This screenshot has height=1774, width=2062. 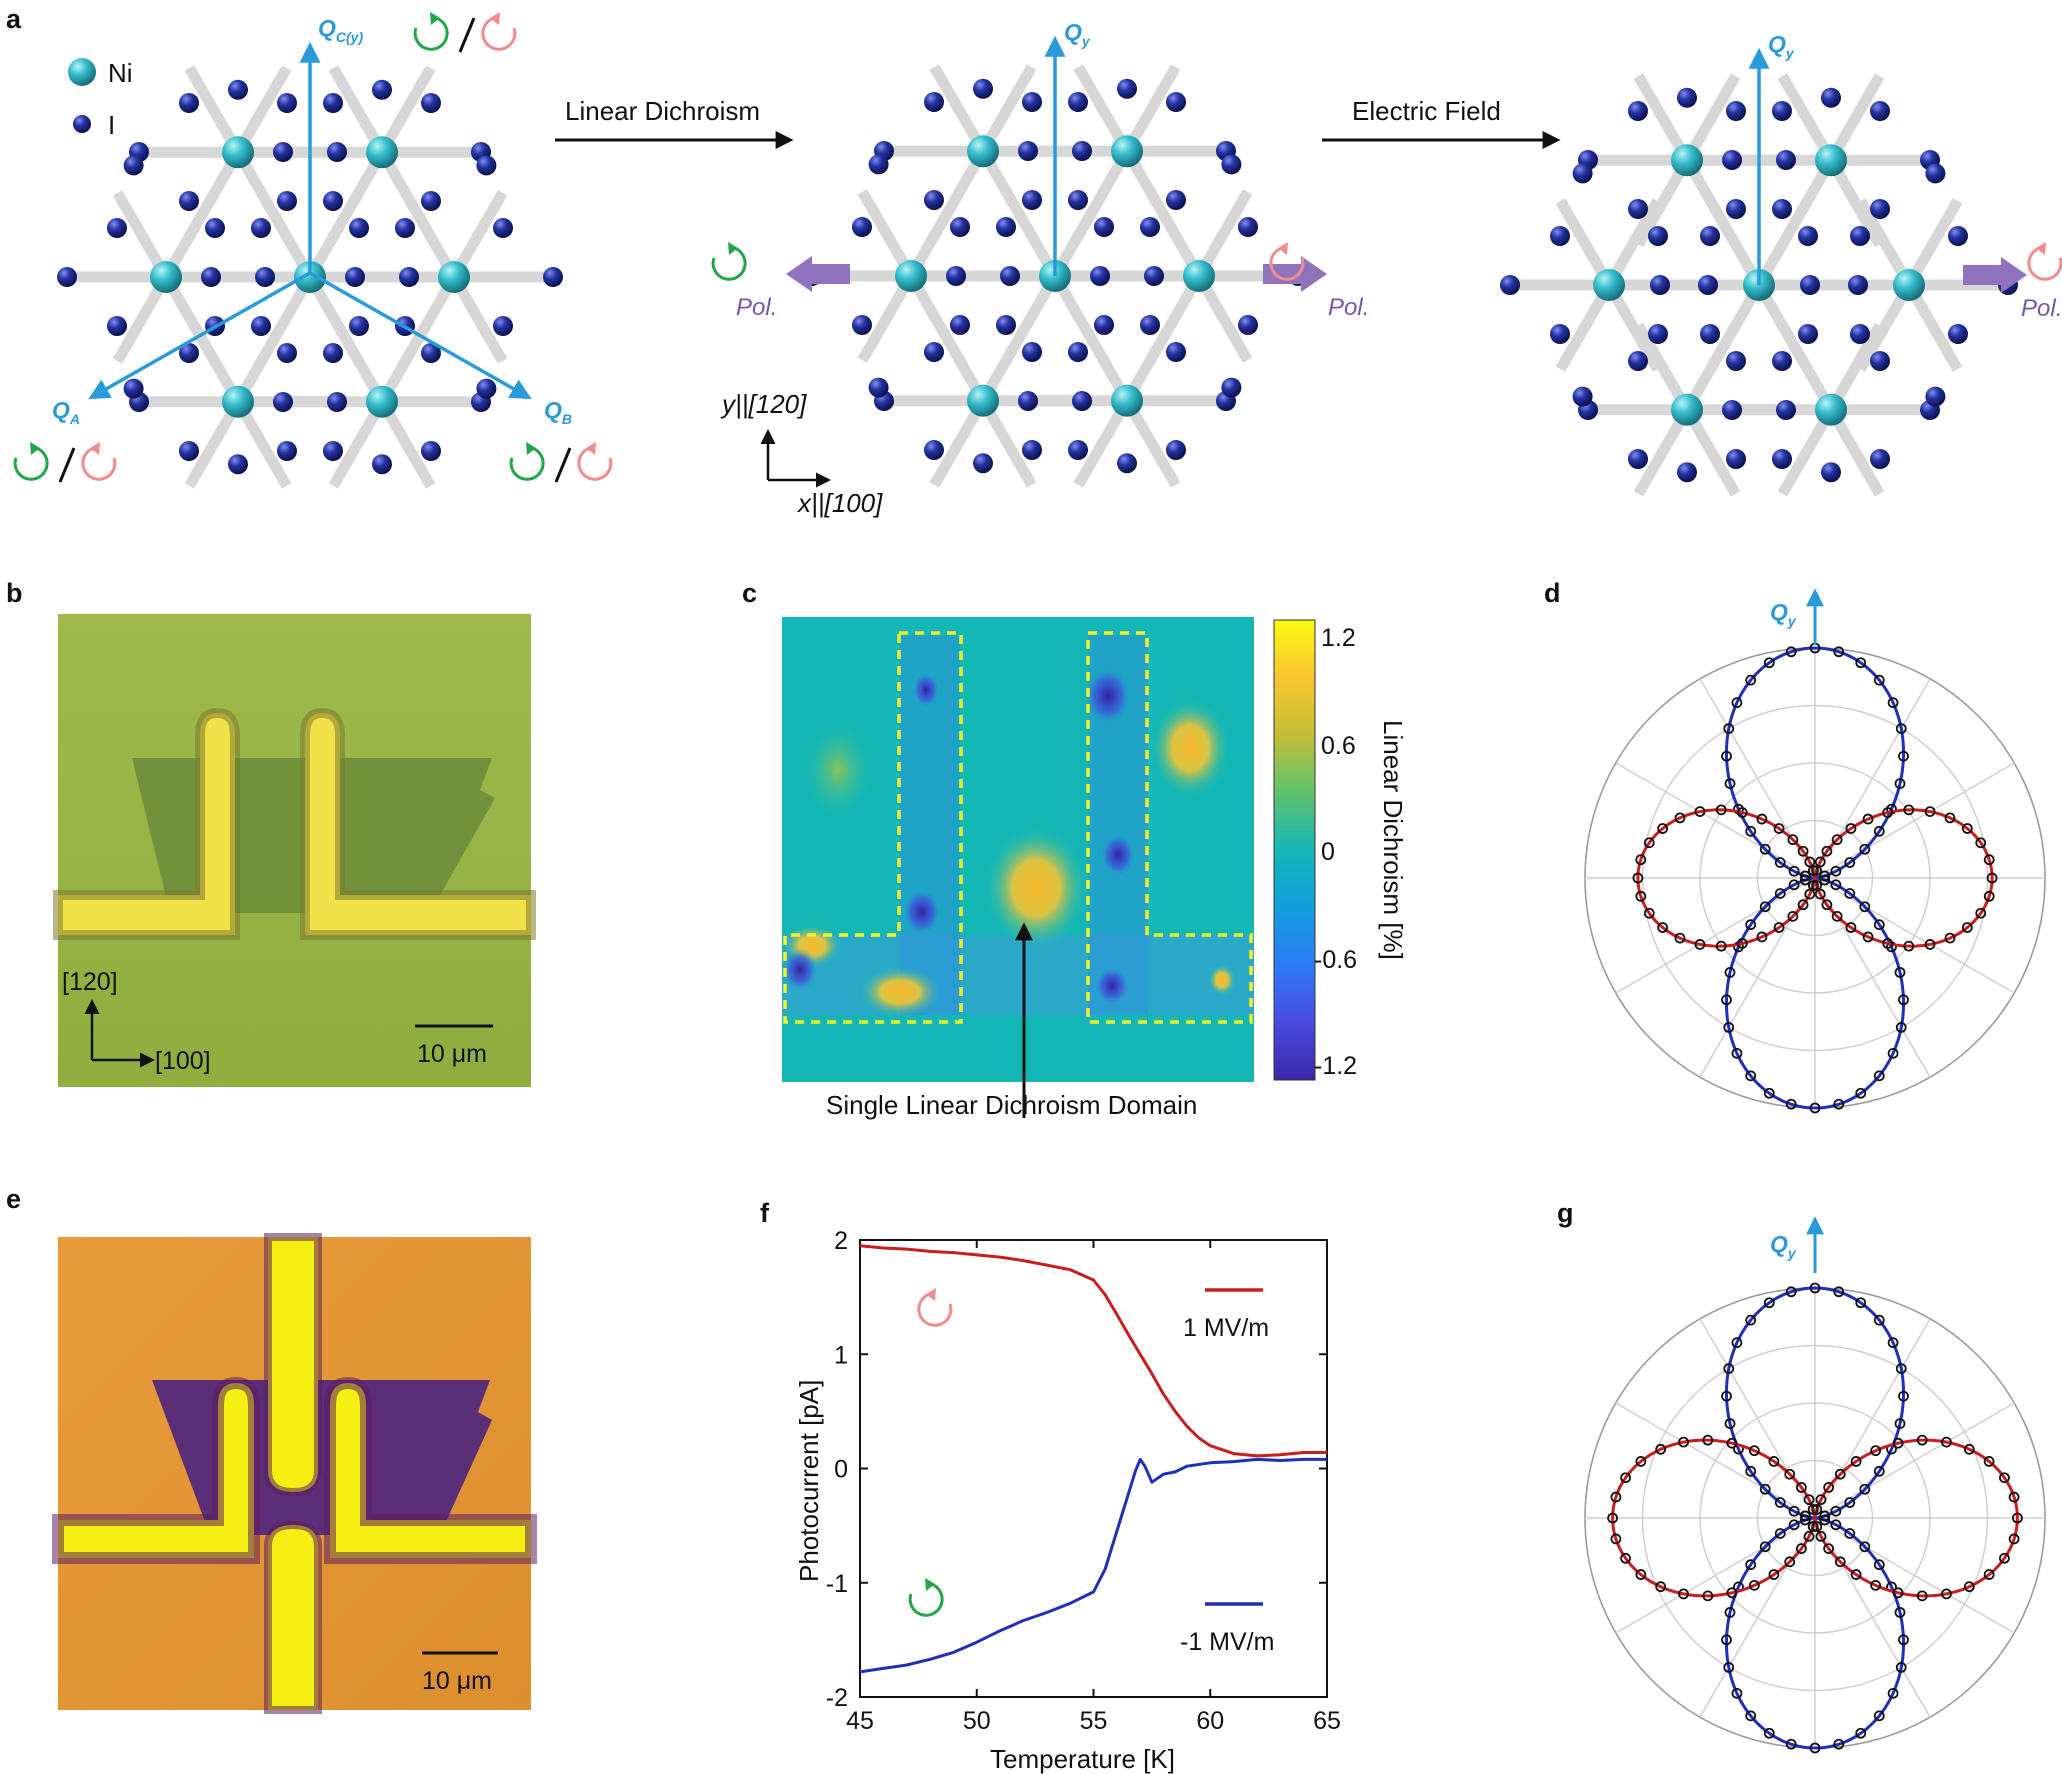 What do you see at coordinates (293, 1365) in the screenshot?
I see `gate-top-e` at bounding box center [293, 1365].